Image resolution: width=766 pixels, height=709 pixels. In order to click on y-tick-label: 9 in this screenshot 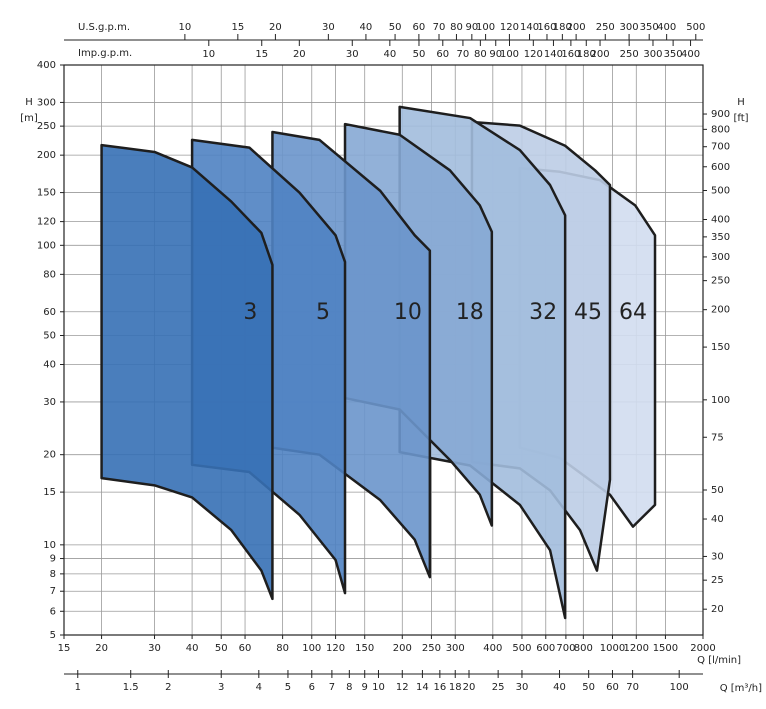, I will do `click(53, 559)`.